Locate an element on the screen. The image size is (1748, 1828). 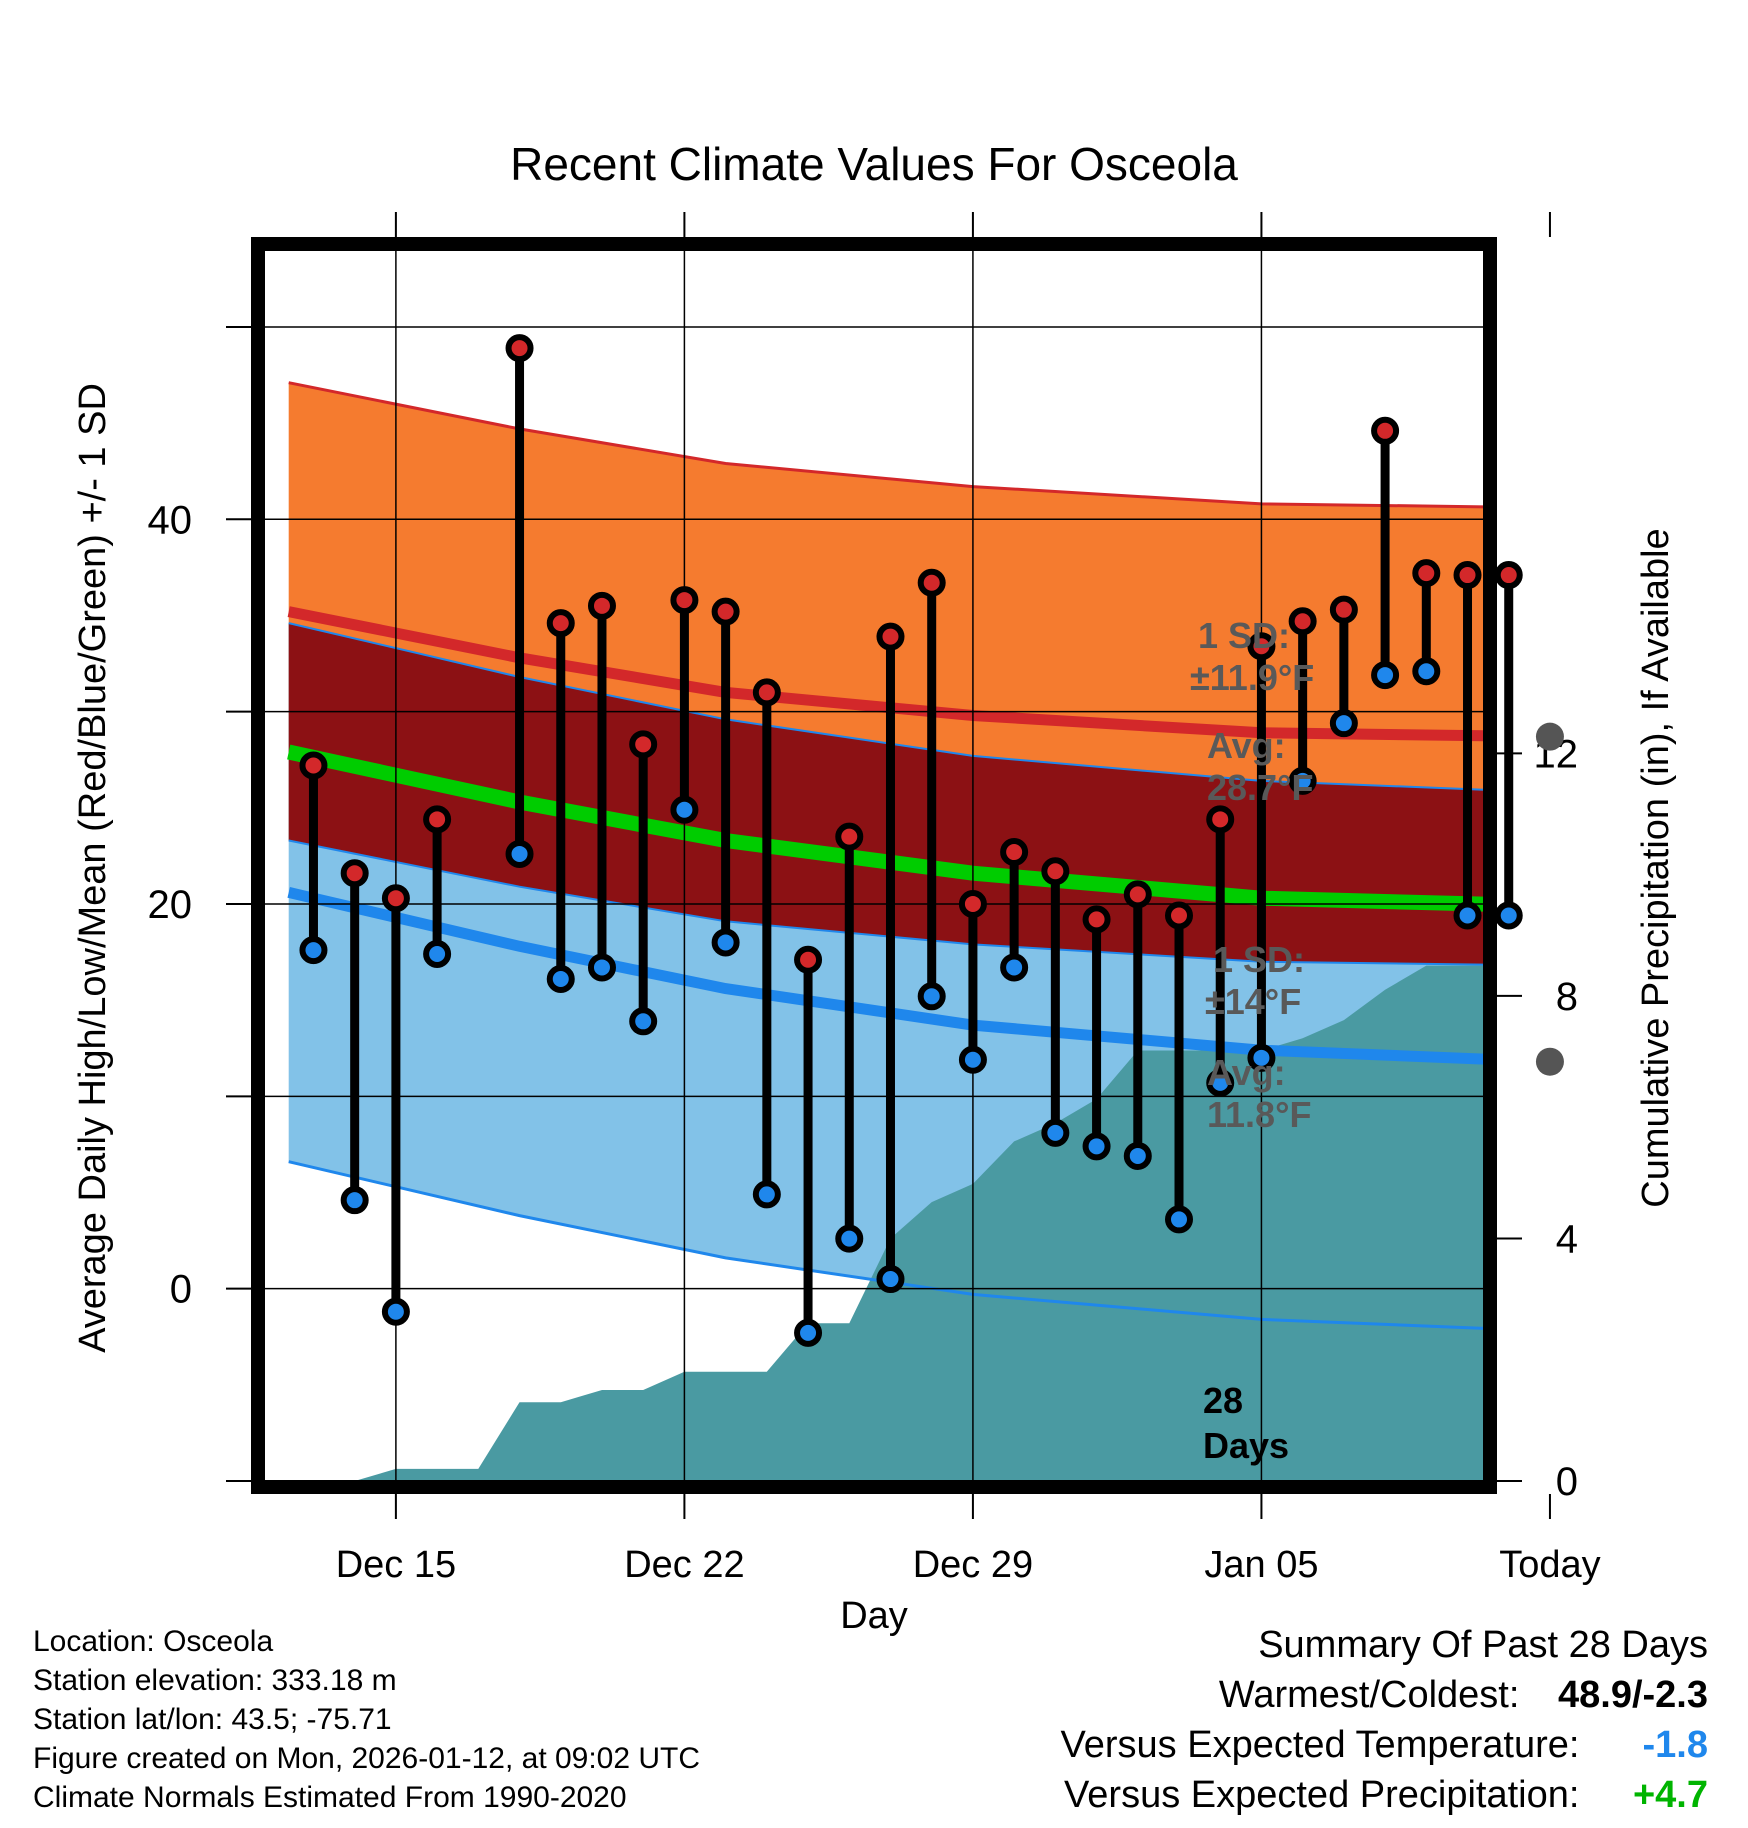
warmest-coldest-label: Warmest/Coldest: is located at coordinates (1369, 1695).